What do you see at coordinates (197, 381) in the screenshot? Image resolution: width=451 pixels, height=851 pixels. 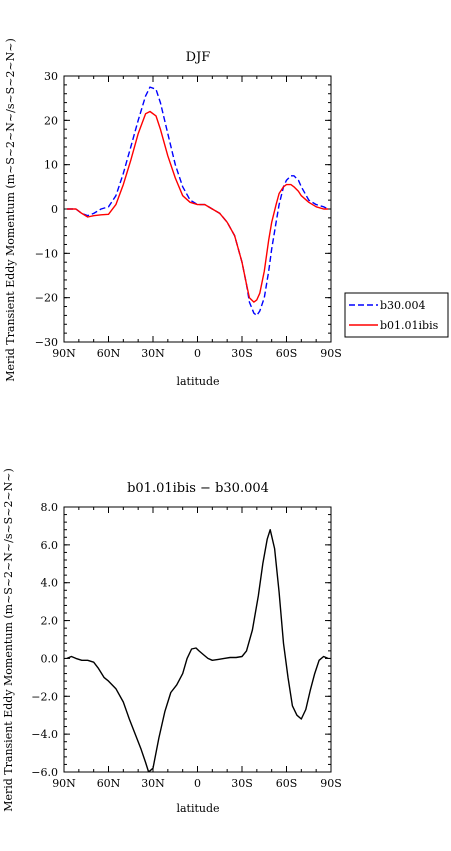 I see `x-axis-label-top: latitude` at bounding box center [197, 381].